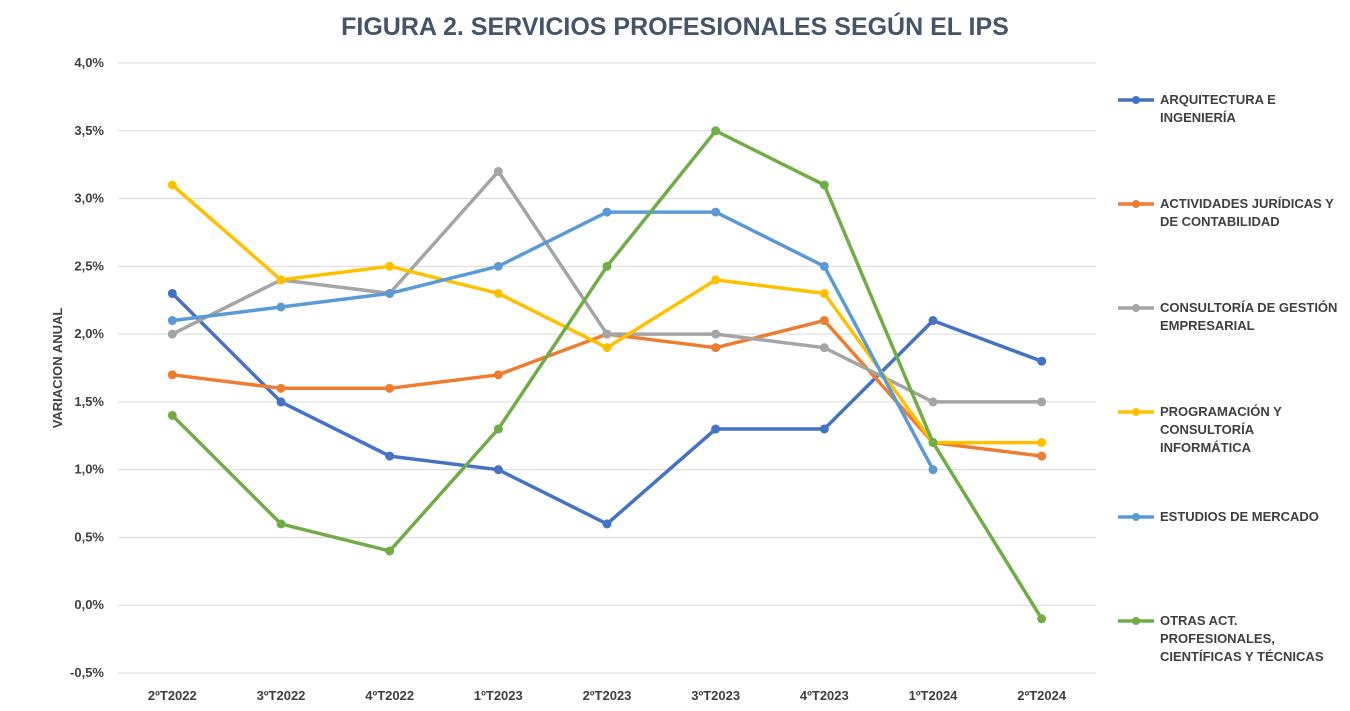  I want to click on legend-item: CONSULTORÍA DE GESTIÓN EMPRESARIAL, so click(1227, 316).